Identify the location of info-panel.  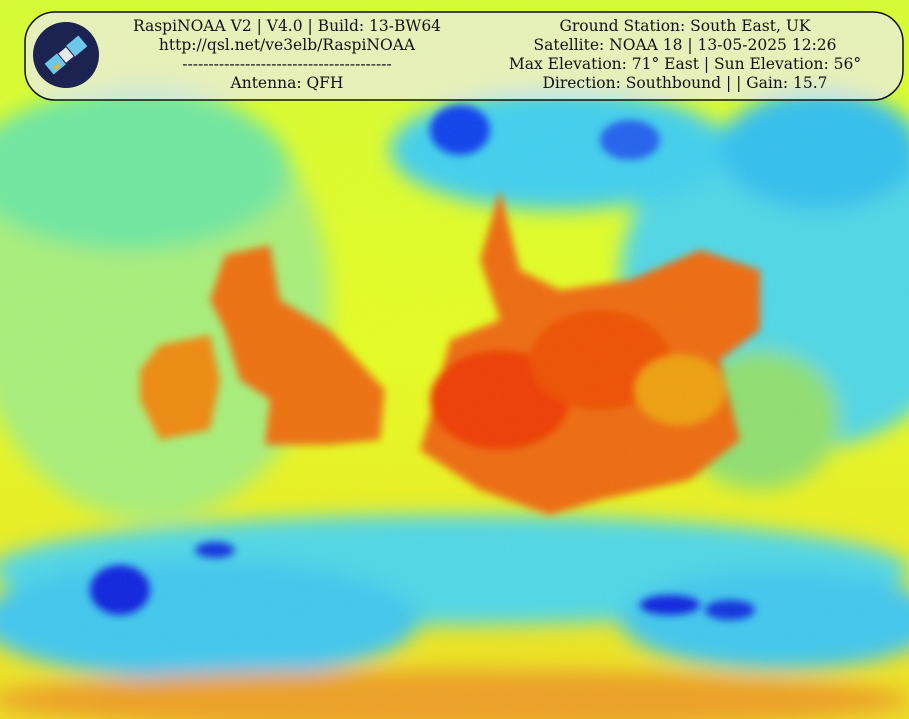
(464, 56).